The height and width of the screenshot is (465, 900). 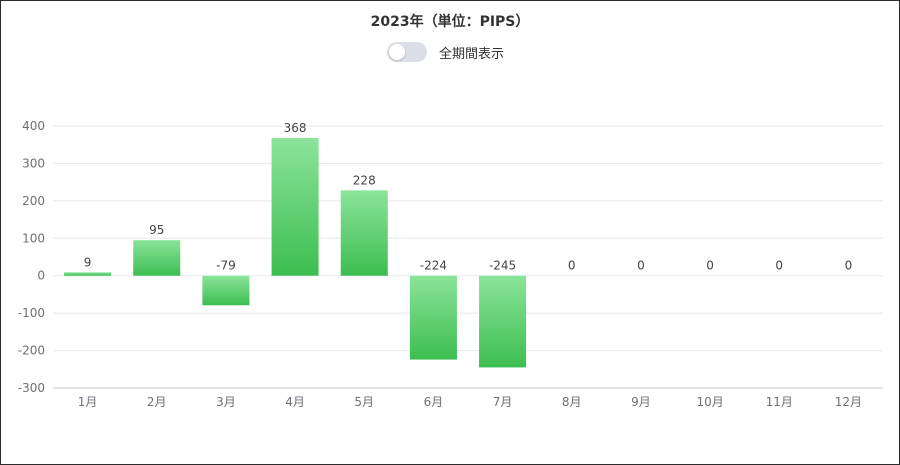 What do you see at coordinates (31, 388) in the screenshot?
I see `y-tick-label: -300` at bounding box center [31, 388].